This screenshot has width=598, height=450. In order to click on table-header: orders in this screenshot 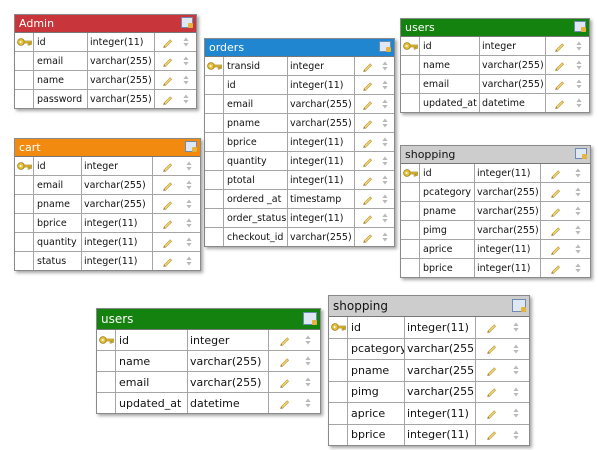, I will do `click(299, 48)`.